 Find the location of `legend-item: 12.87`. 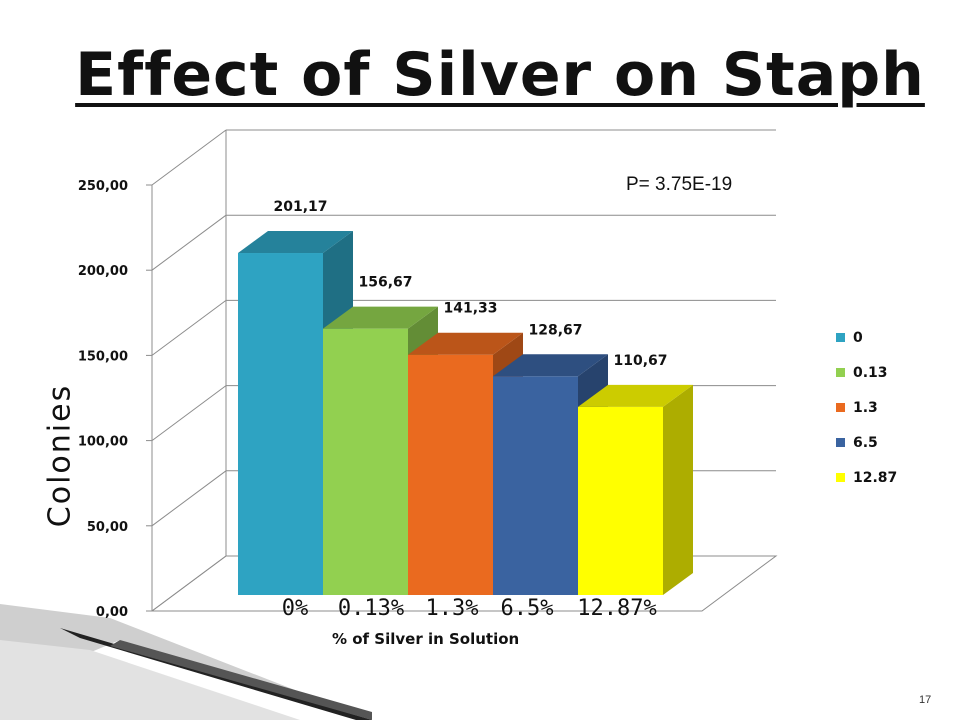

legend-item: 12.87 is located at coordinates (866, 477).